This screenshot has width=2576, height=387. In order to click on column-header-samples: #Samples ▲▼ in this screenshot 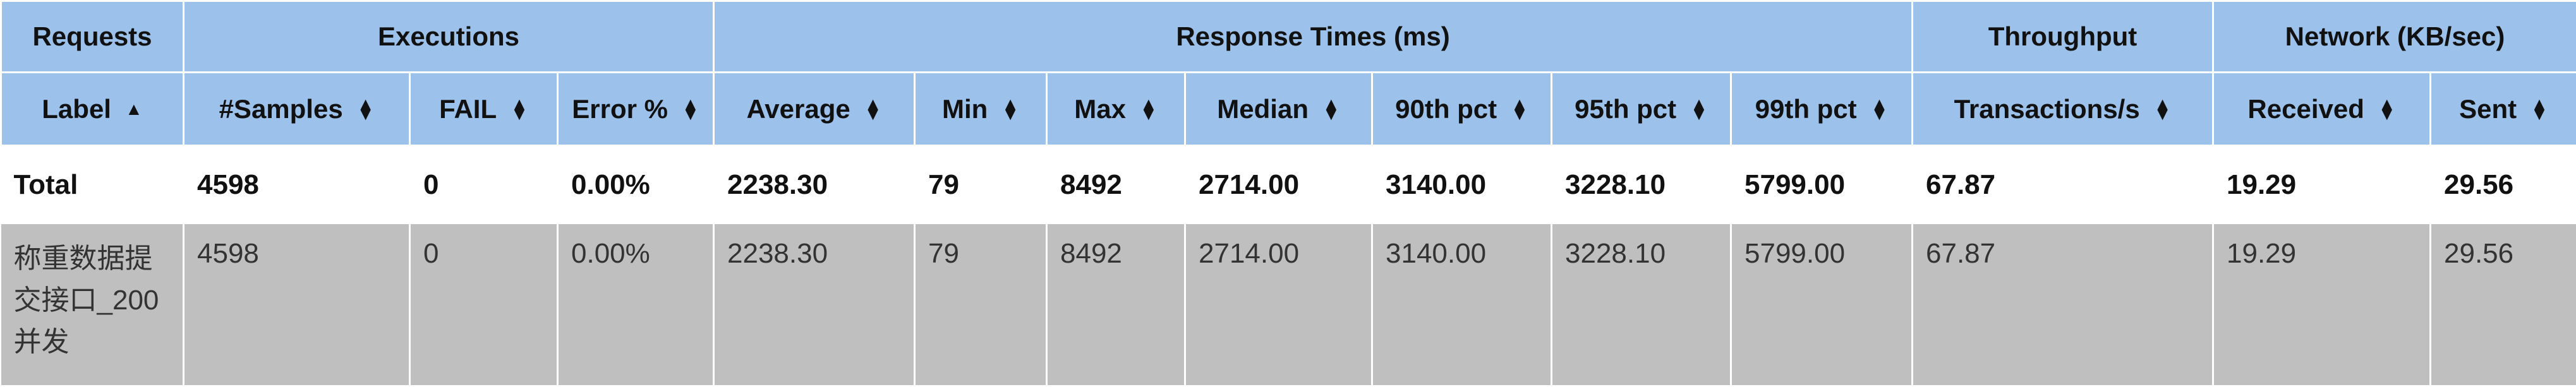, I will do `click(297, 110)`.